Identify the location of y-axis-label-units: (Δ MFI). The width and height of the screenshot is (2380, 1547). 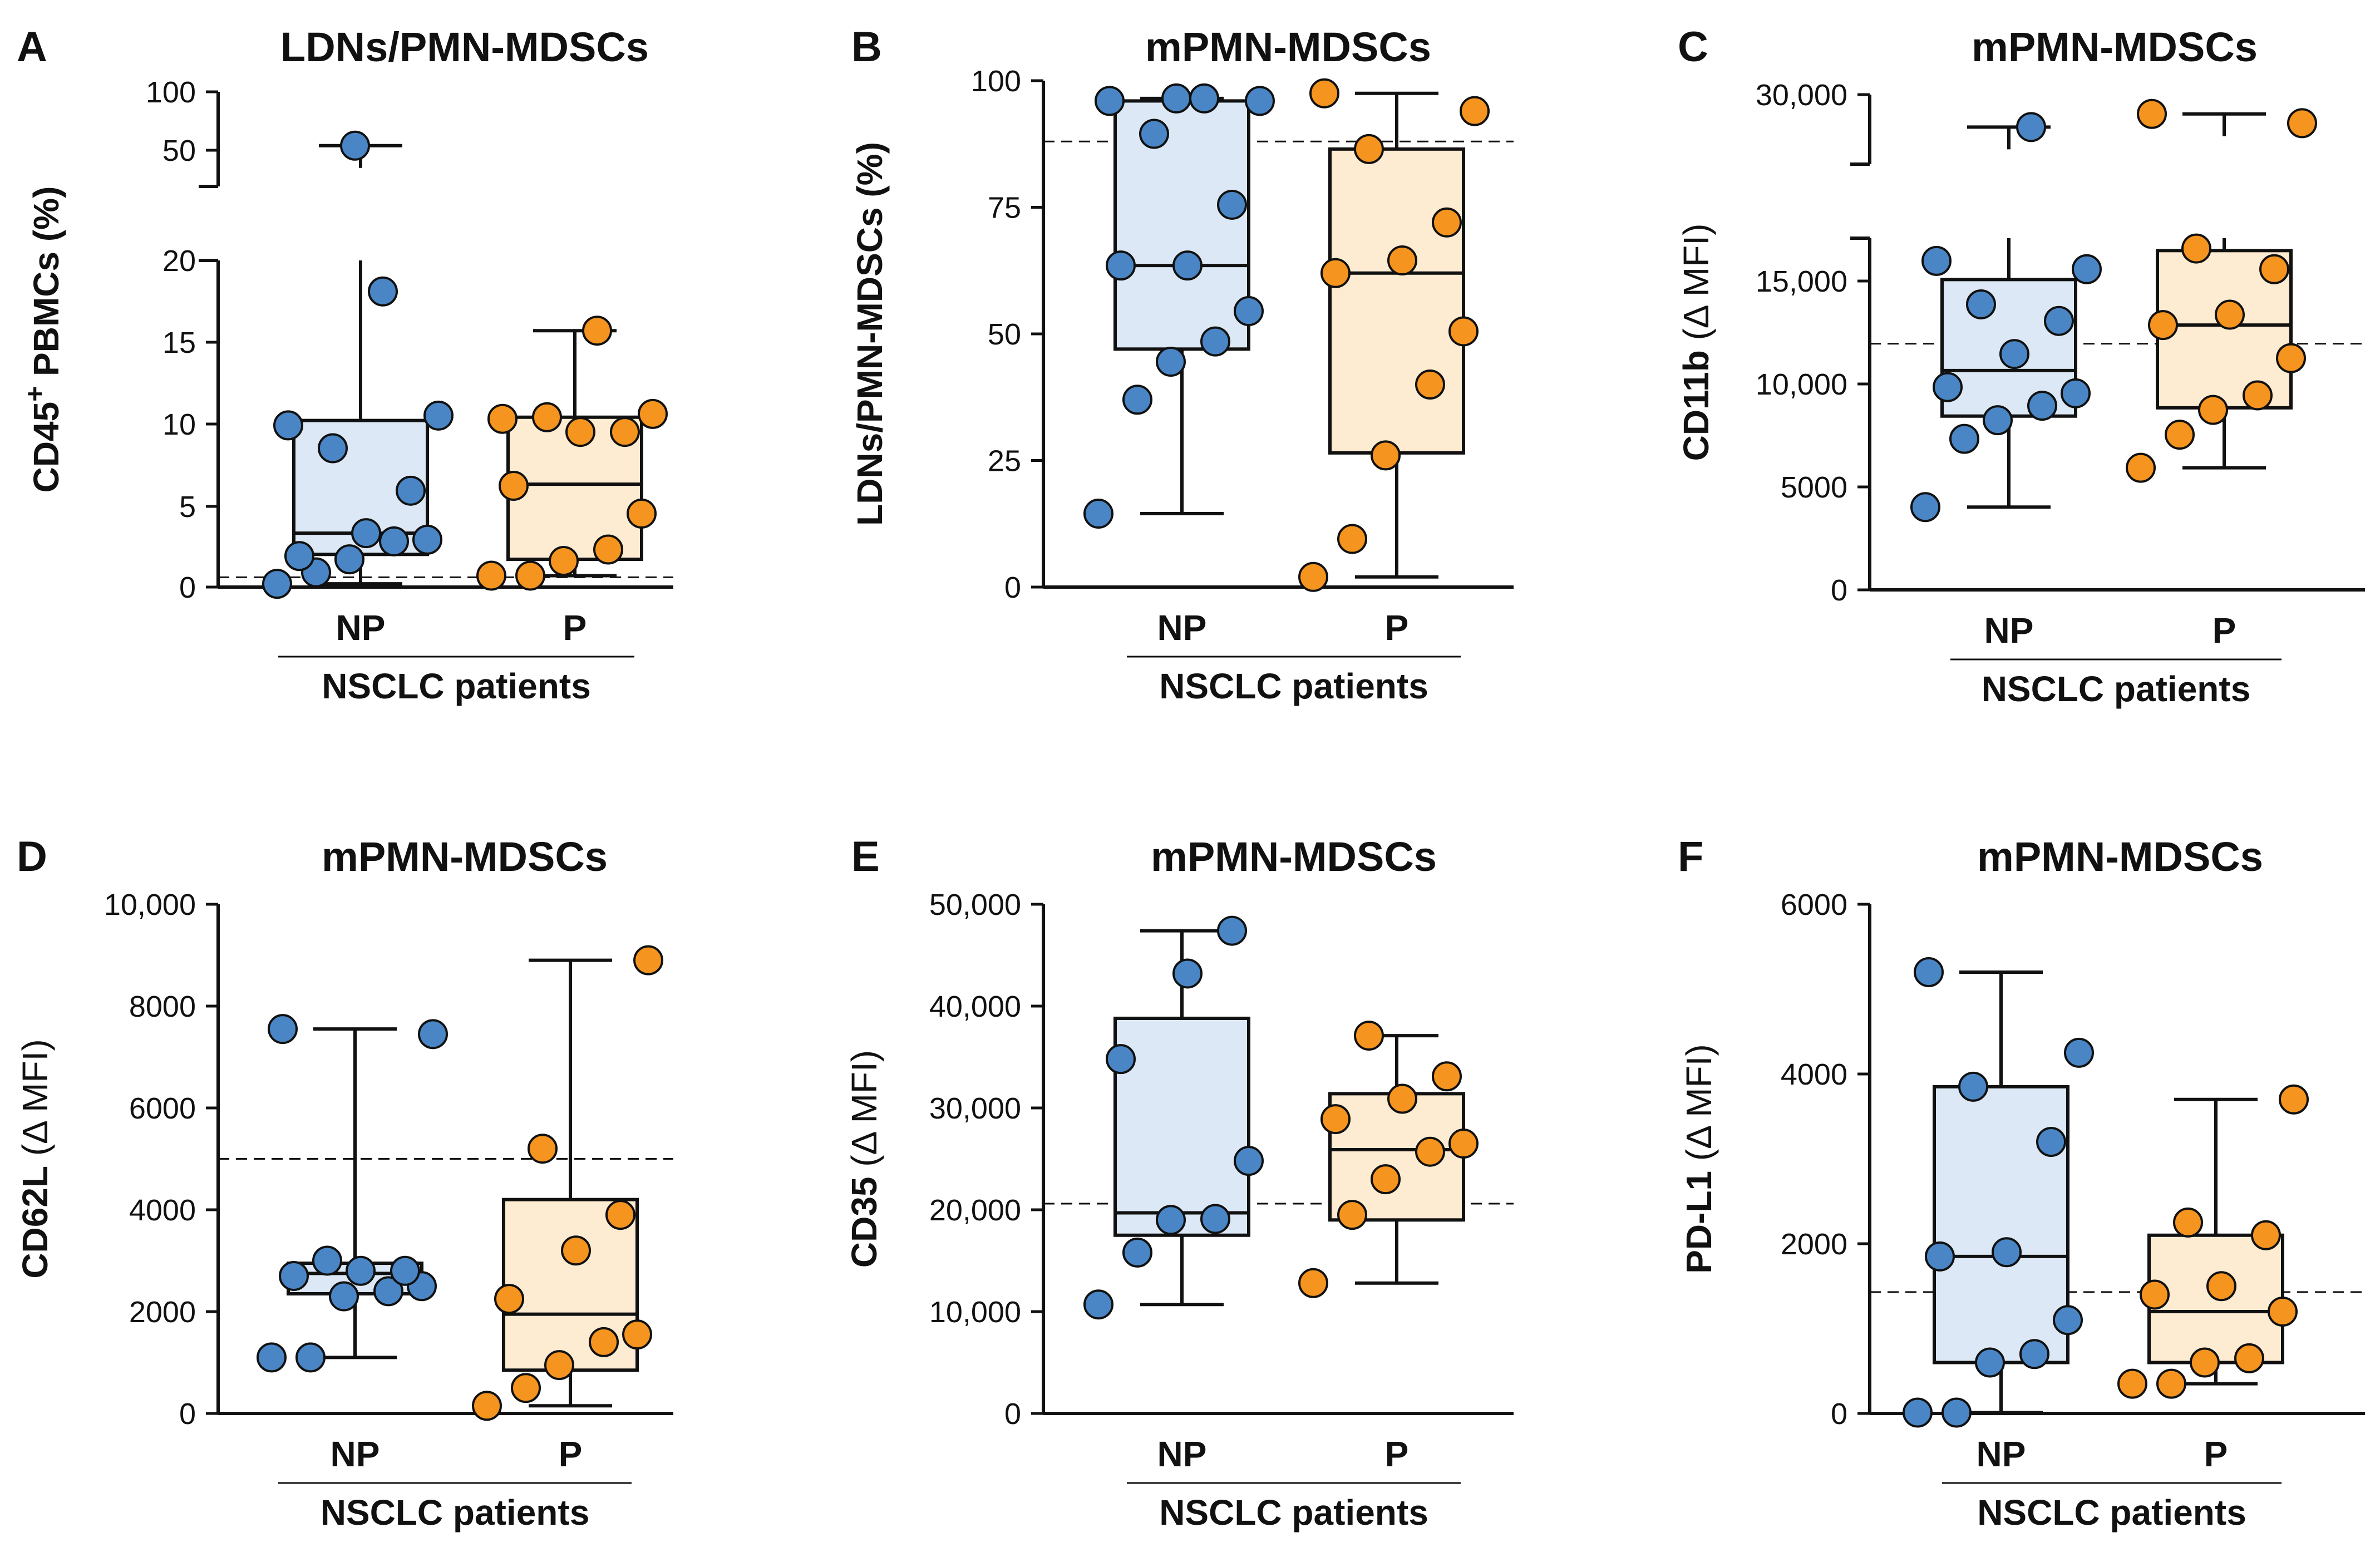
(35, 1103).